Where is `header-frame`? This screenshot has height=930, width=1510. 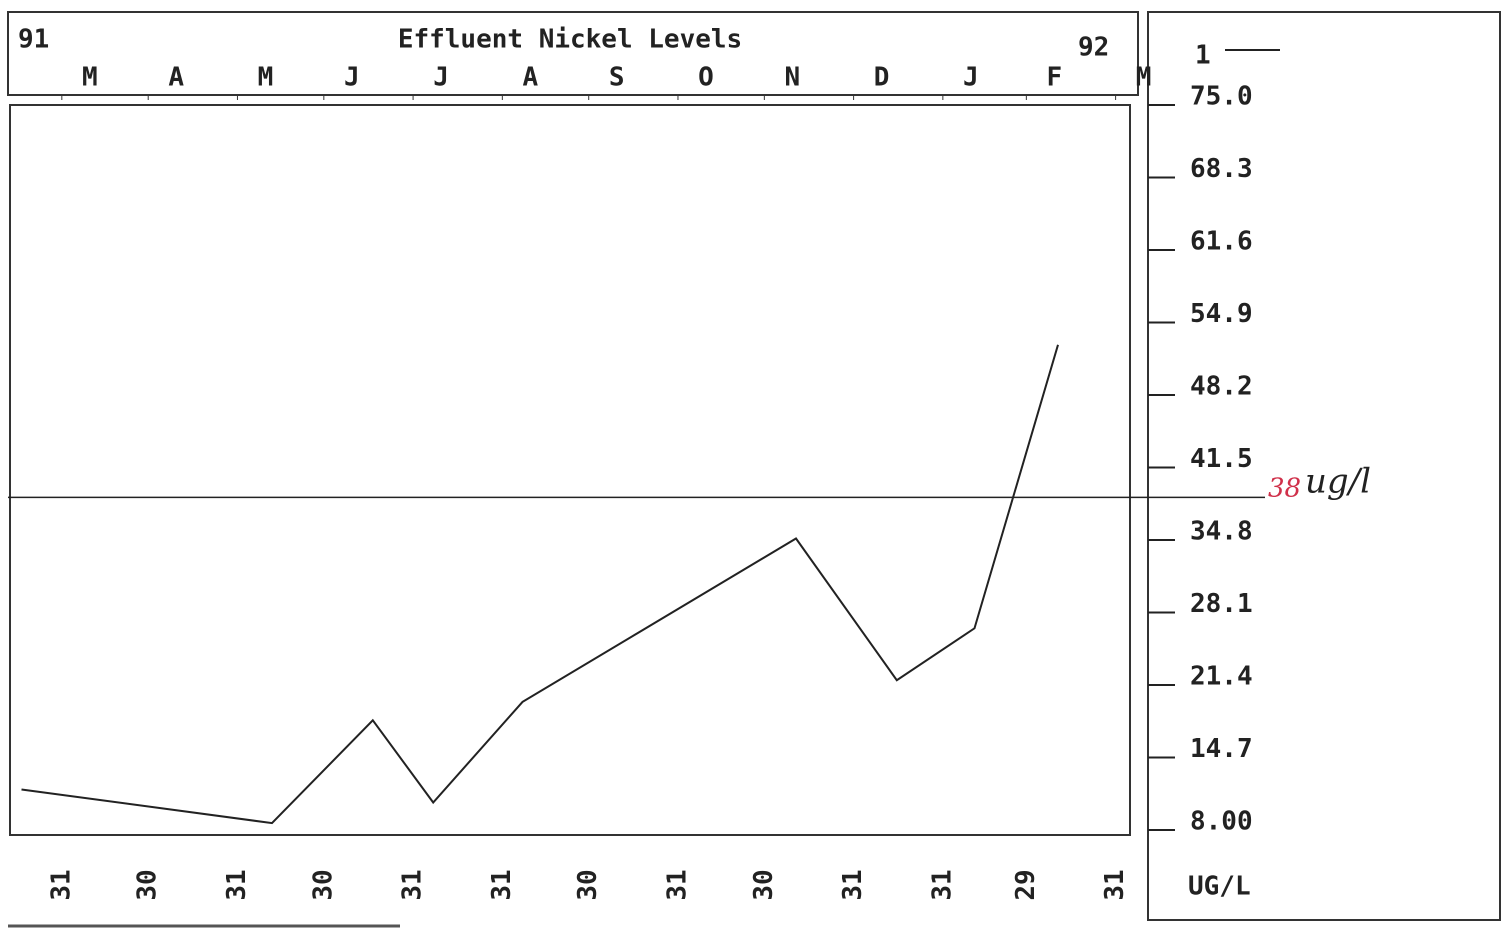
header-frame is located at coordinates (573, 53).